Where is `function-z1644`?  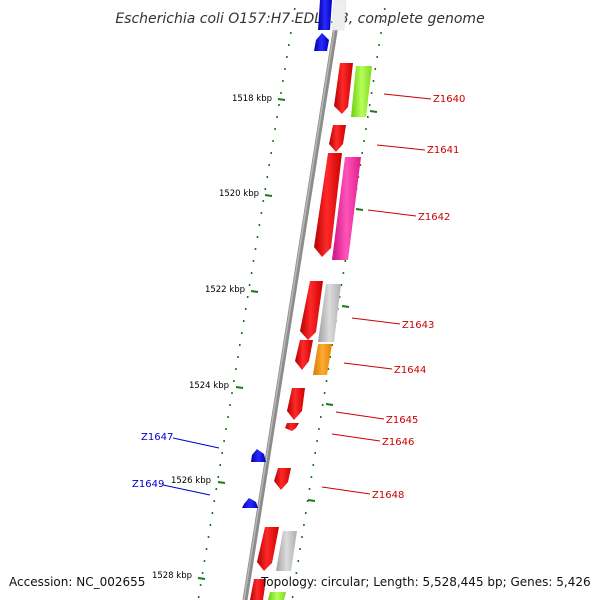 function-z1644 is located at coordinates (322, 359).